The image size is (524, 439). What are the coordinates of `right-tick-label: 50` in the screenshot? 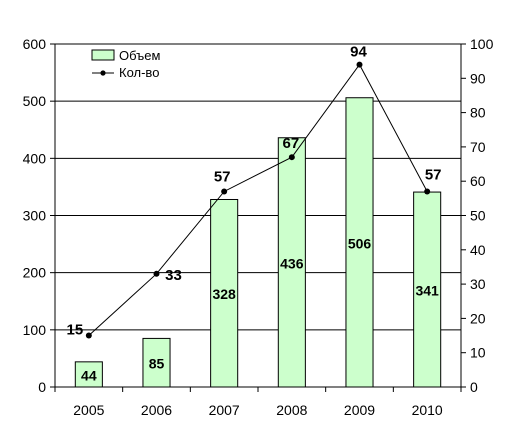 It's located at (478, 216).